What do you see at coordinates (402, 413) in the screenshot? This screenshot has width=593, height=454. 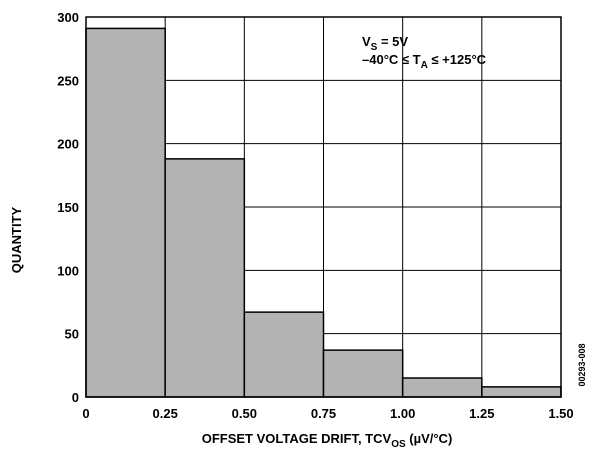 I see `x-tick-label: 1.00` at bounding box center [402, 413].